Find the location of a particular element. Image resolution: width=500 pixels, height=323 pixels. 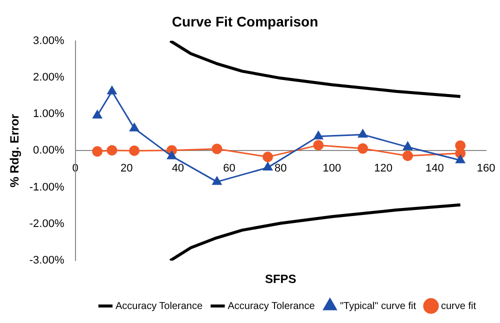

x-tick-label: 20 is located at coordinates (126, 168).